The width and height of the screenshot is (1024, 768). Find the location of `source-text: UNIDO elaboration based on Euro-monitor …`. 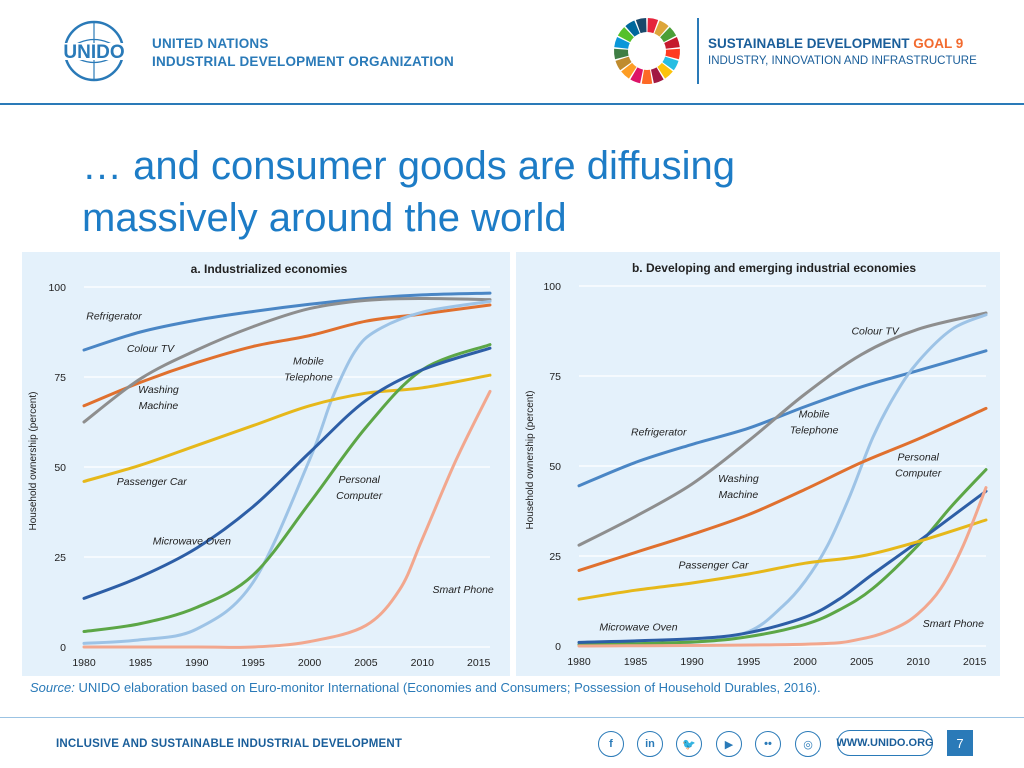

source-text: UNIDO elaboration based on Euro-monitor … is located at coordinates (449, 687).